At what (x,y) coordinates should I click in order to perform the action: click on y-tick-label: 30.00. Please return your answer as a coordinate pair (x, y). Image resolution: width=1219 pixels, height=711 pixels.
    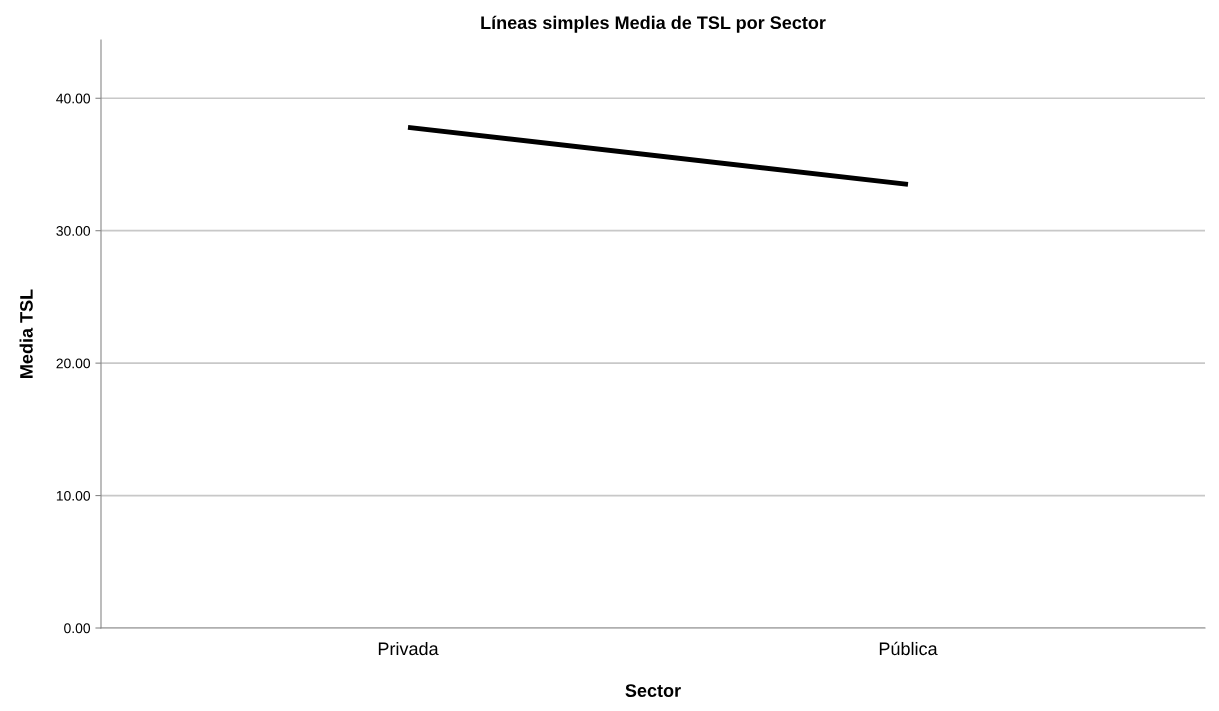
    Looking at the image, I should click on (73, 231).